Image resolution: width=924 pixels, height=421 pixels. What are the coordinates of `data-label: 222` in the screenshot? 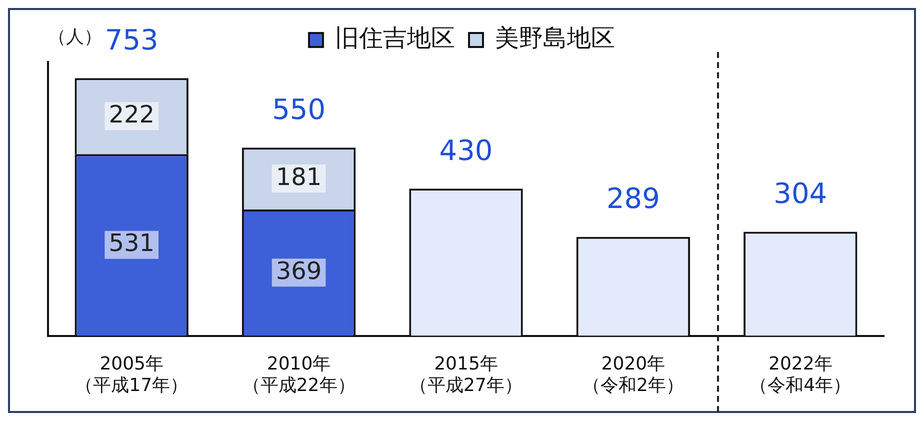 It's located at (131, 114).